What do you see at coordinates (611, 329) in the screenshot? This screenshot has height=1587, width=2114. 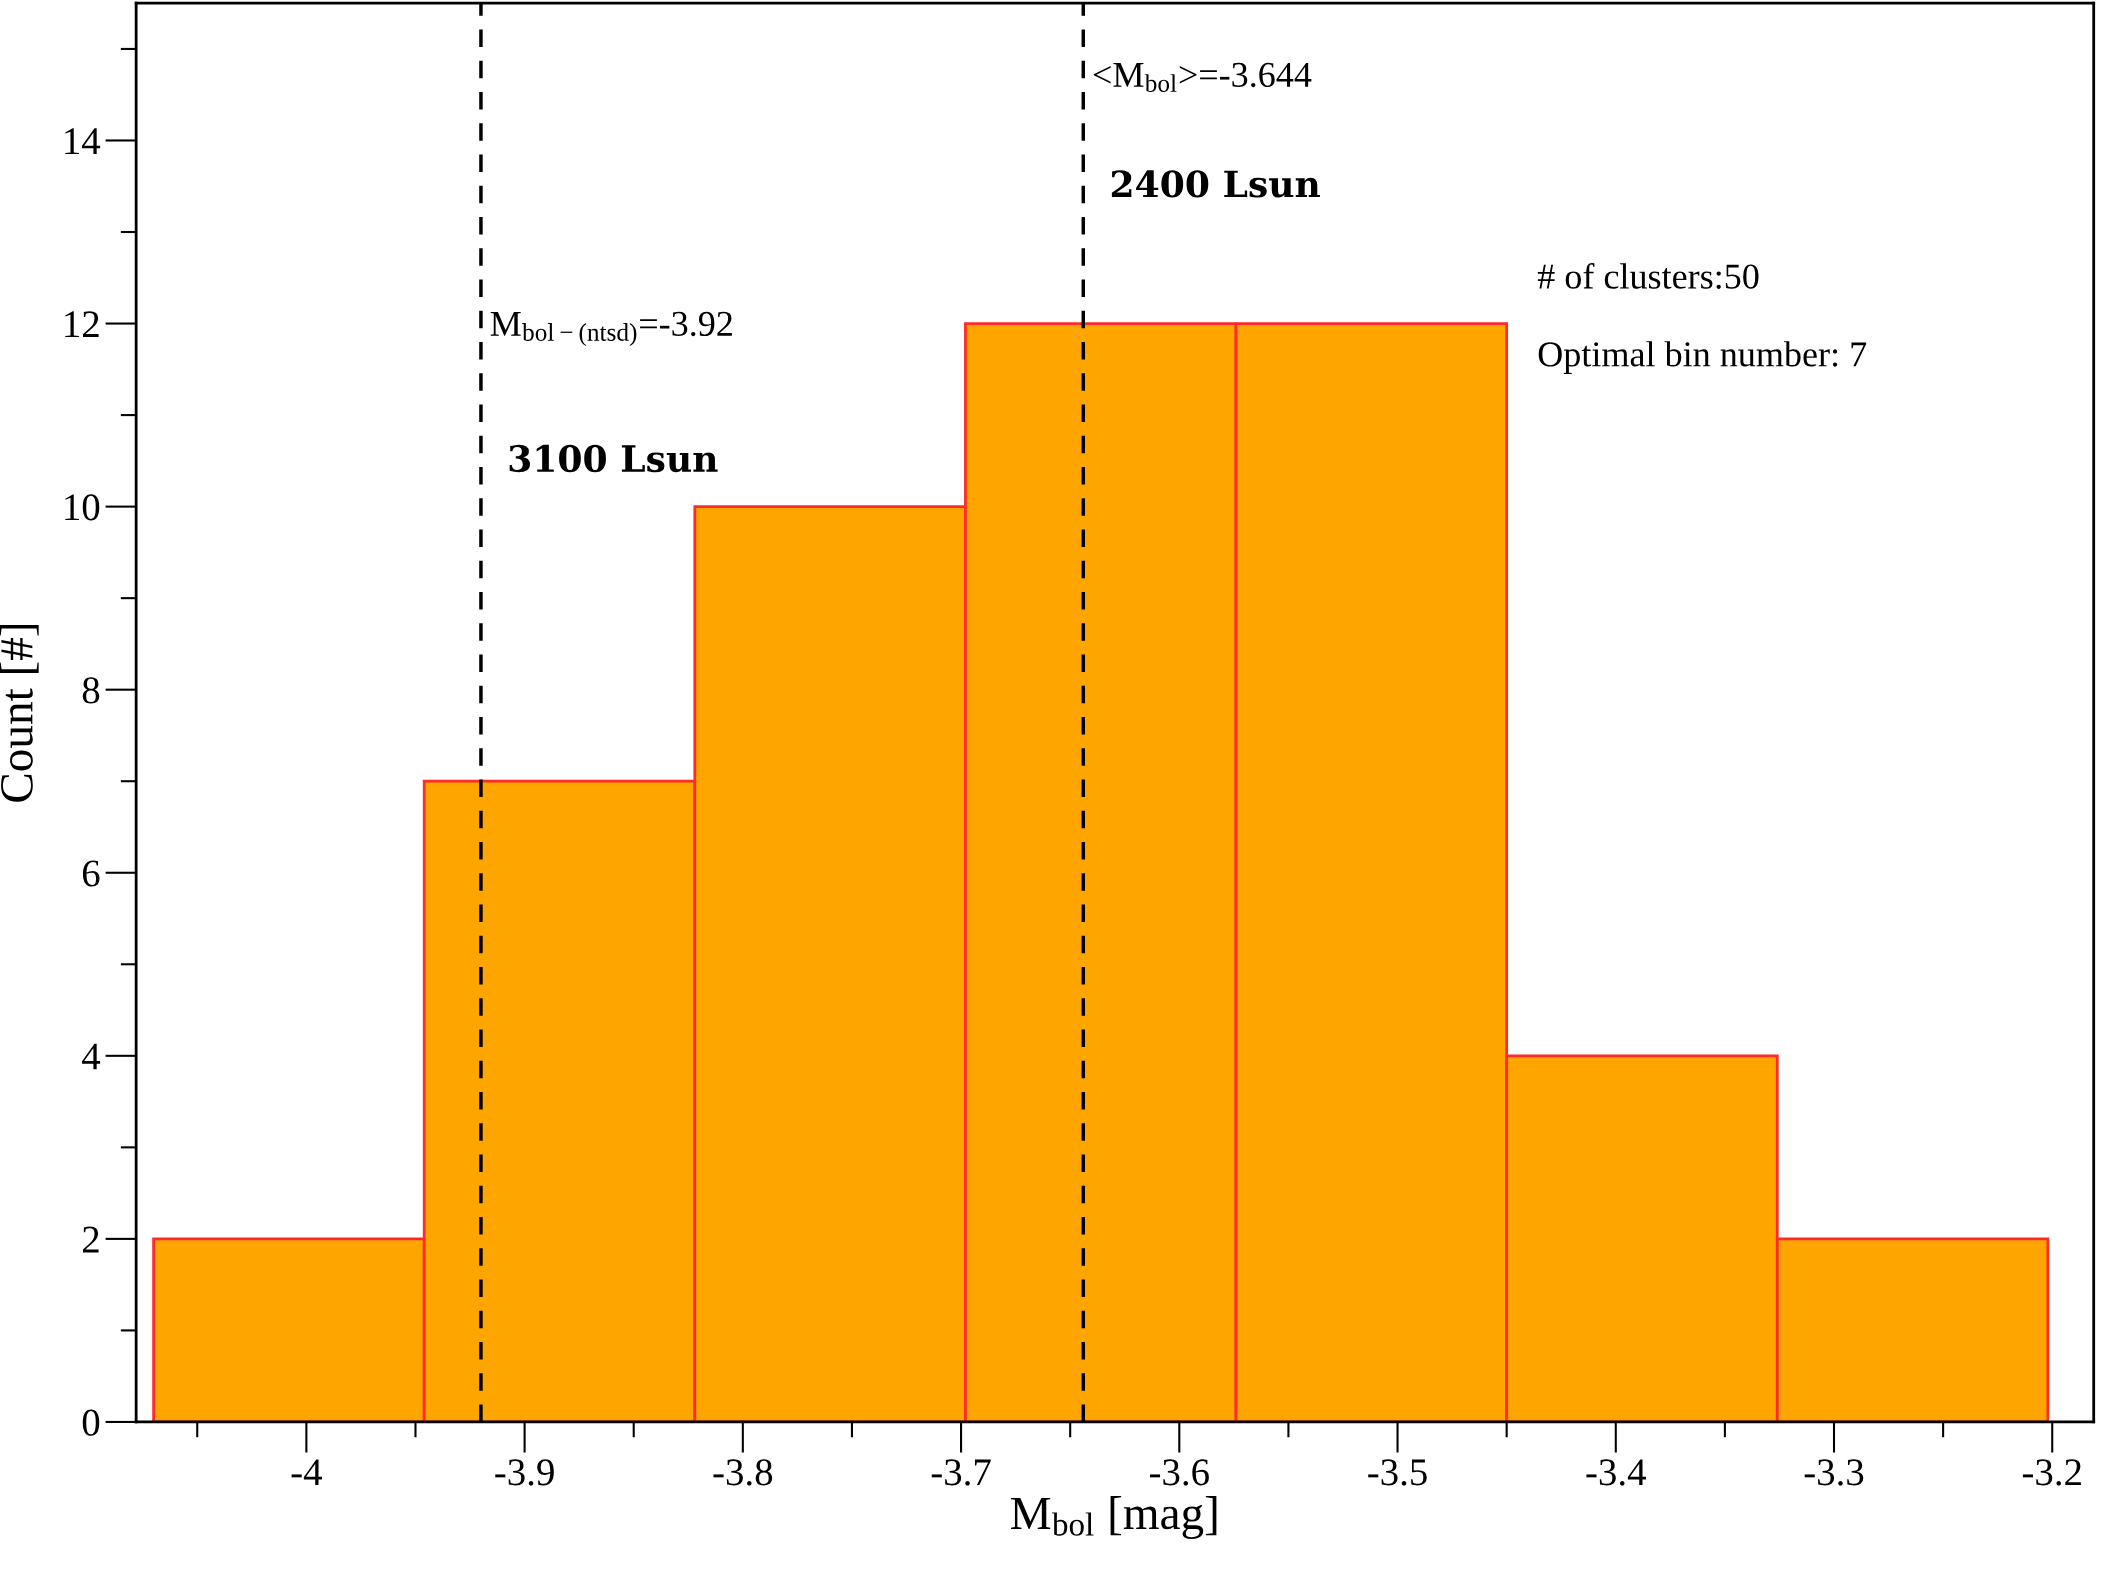 I see `ref-line-label: M$_{bol−(ntsd)}$=-3.92` at bounding box center [611, 329].